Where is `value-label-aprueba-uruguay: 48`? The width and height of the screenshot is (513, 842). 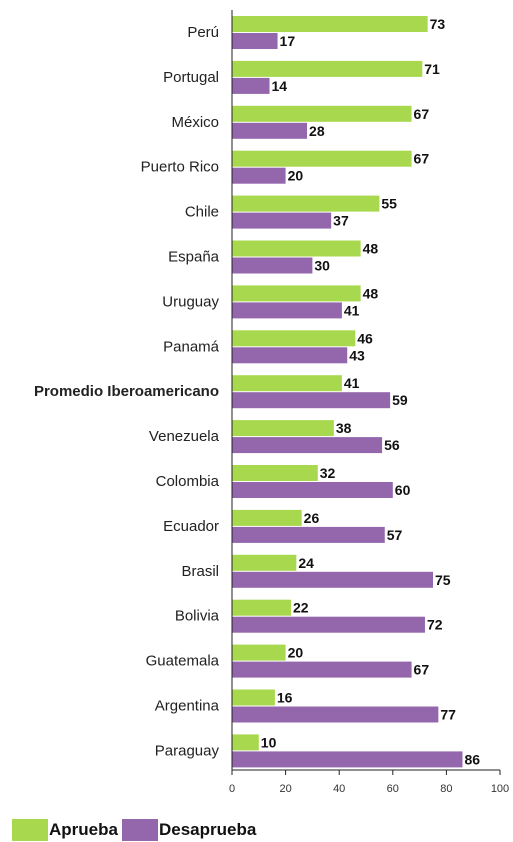 value-label-aprueba-uruguay: 48 is located at coordinates (371, 293).